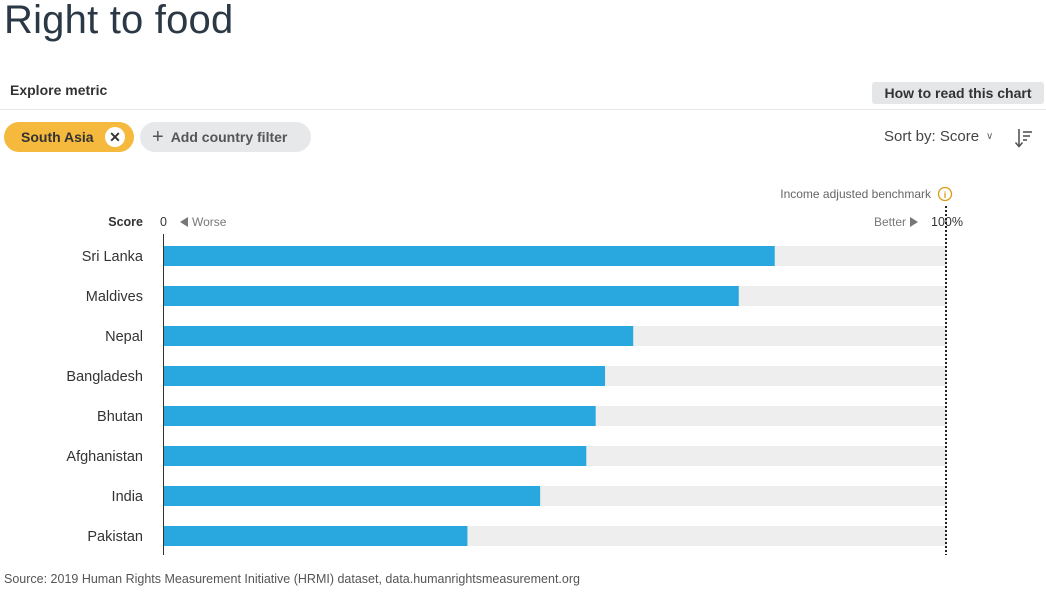 This screenshot has width=1046, height=595. What do you see at coordinates (119, 21) in the screenshot?
I see `page-title: Right to food` at bounding box center [119, 21].